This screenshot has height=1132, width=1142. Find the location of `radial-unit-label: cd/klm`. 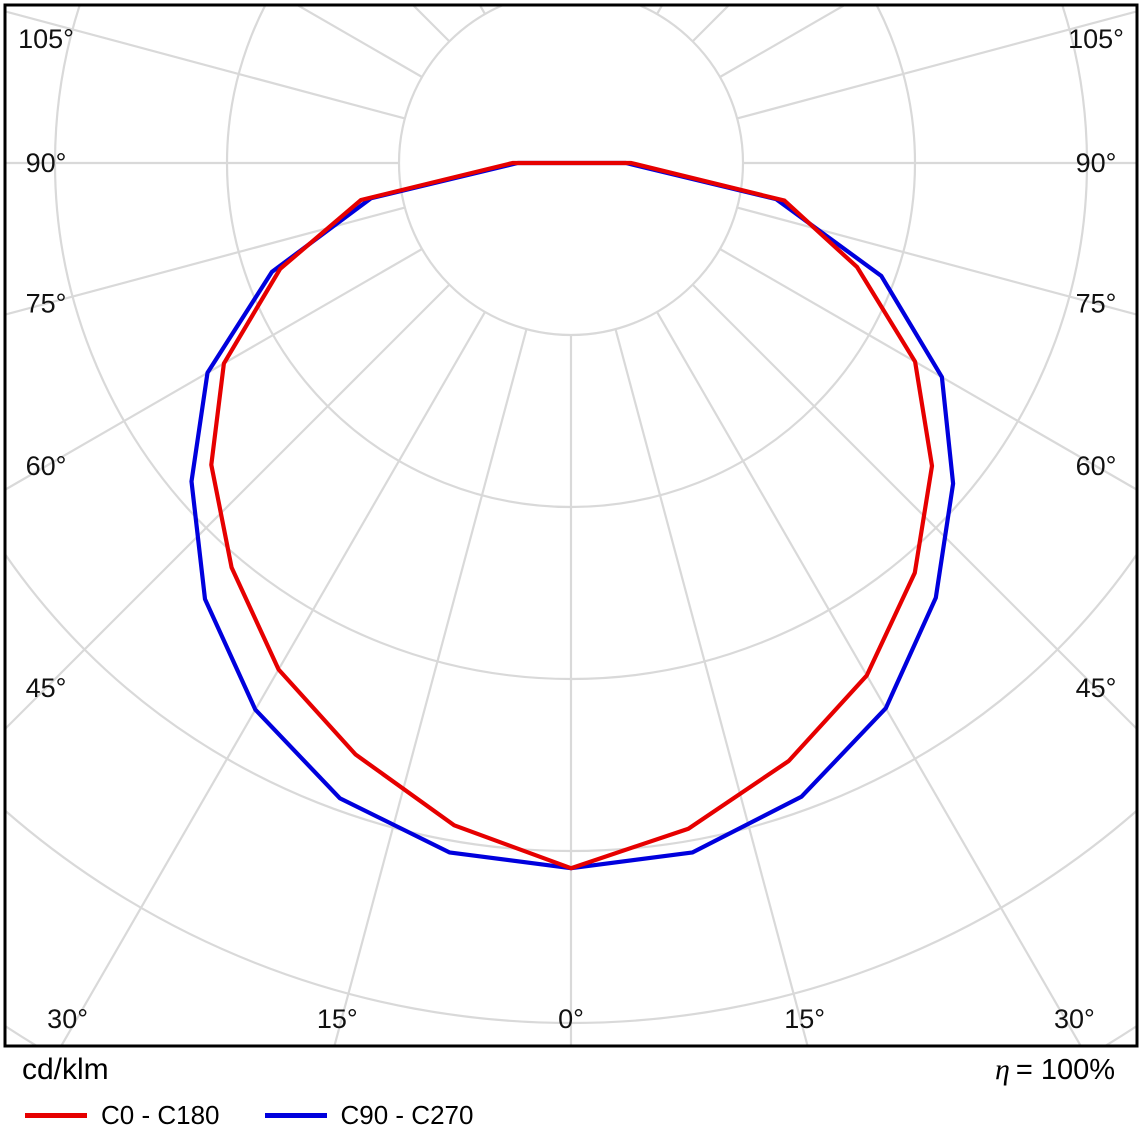

radial-unit-label: cd/klm is located at coordinates (65, 1069).